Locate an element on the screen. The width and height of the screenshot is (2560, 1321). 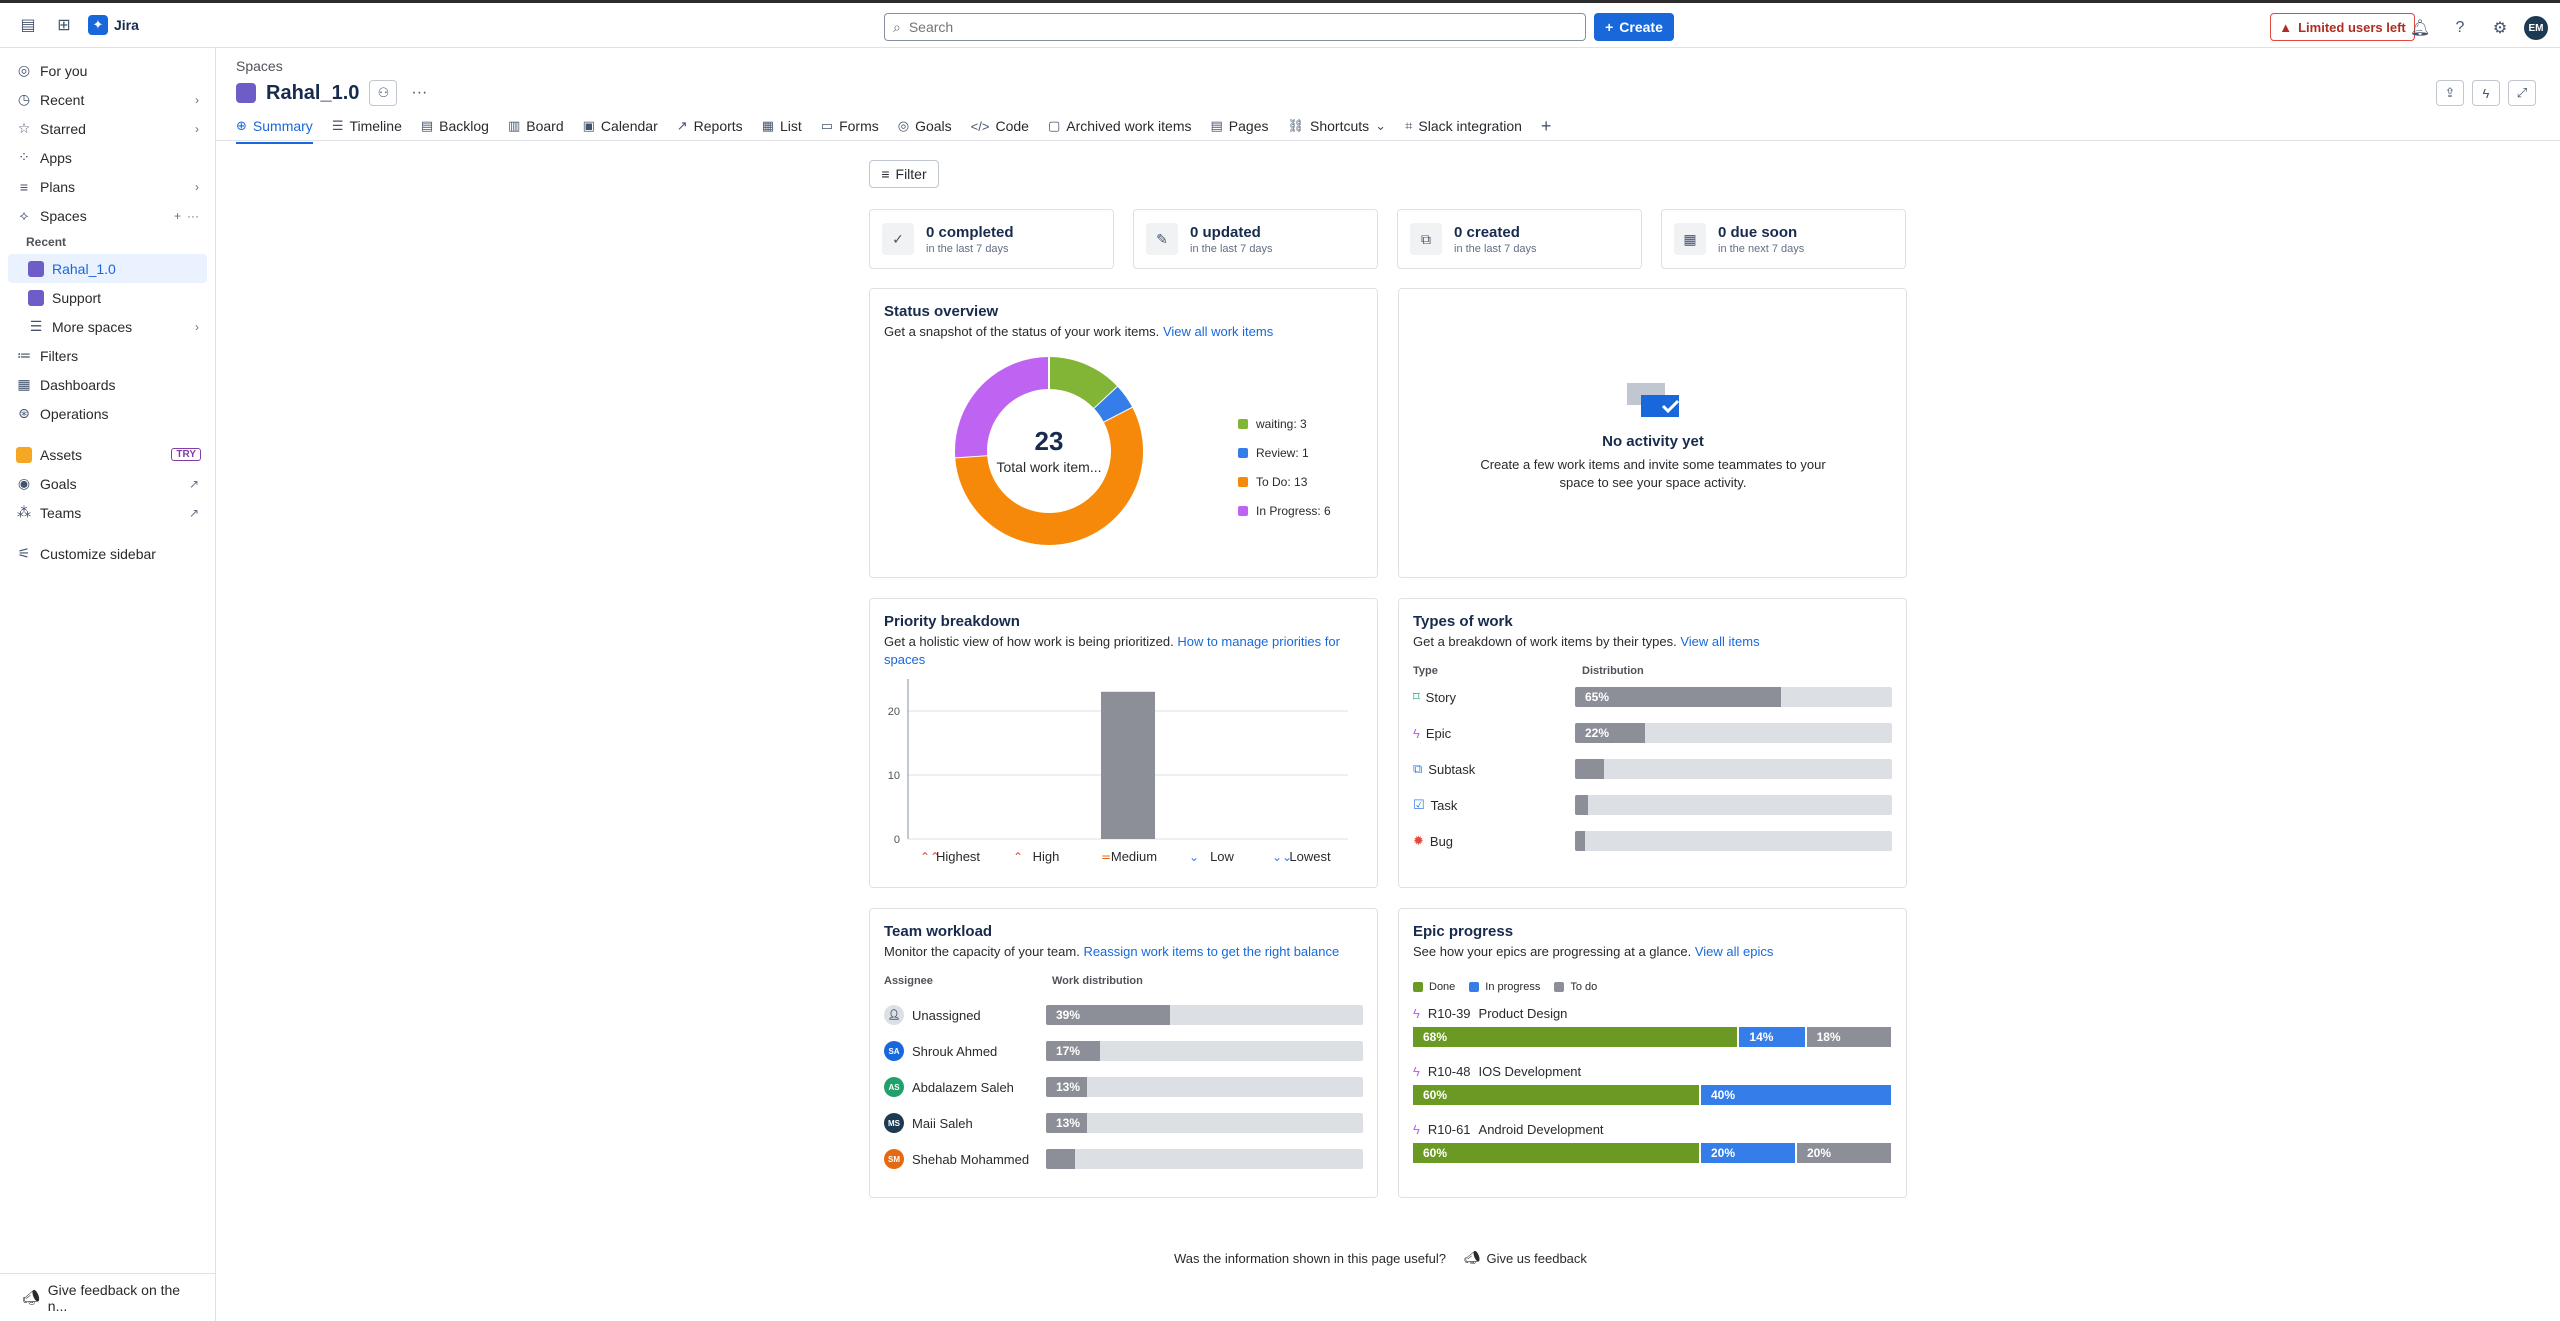
stat-completed: ✓ 0 completed in the last 7 days is located at coordinates (991, 239).